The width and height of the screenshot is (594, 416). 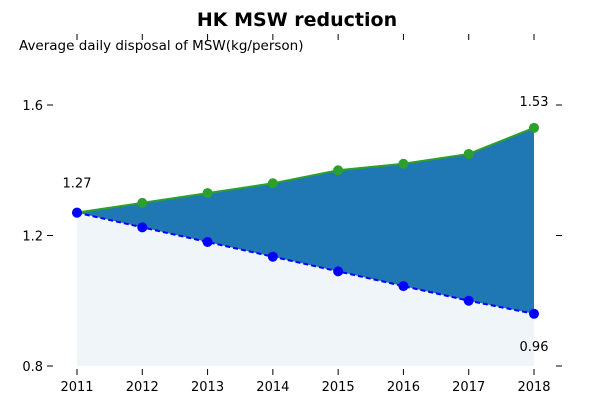 I want to click on y-axis-label: Average daily disposal of MSW(kg/person), so click(x=161, y=46).